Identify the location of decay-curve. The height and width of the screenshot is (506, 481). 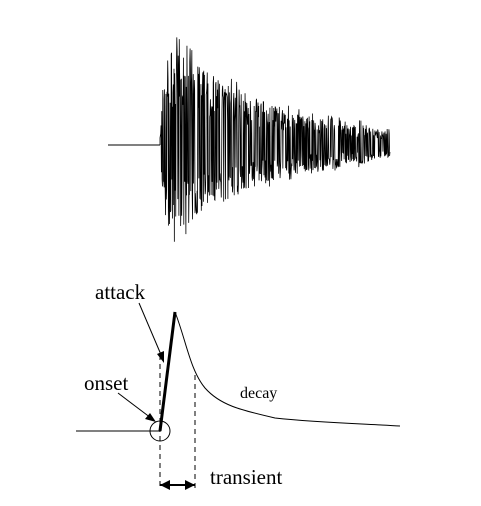
(287, 369).